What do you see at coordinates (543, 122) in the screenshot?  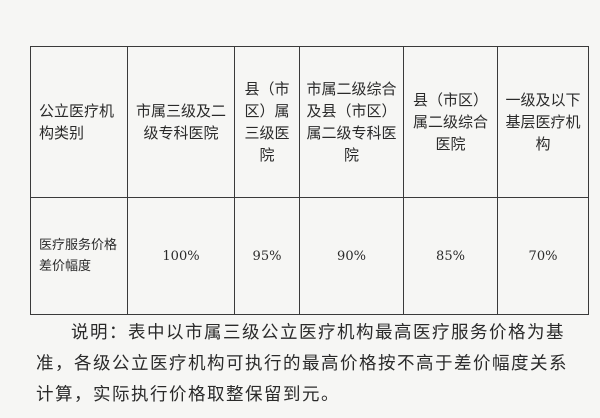 I see `header-col: 一级及以下基层医疗机构` at bounding box center [543, 122].